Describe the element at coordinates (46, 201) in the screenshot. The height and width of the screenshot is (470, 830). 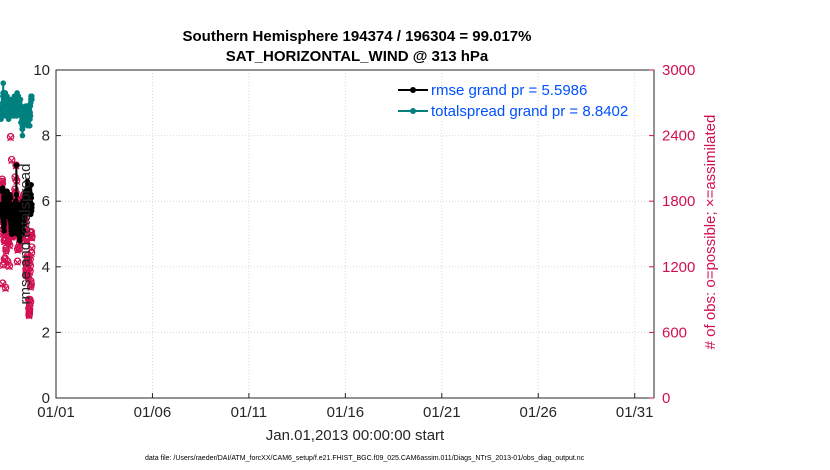
I see `y-left-tick-label: 6` at that location.